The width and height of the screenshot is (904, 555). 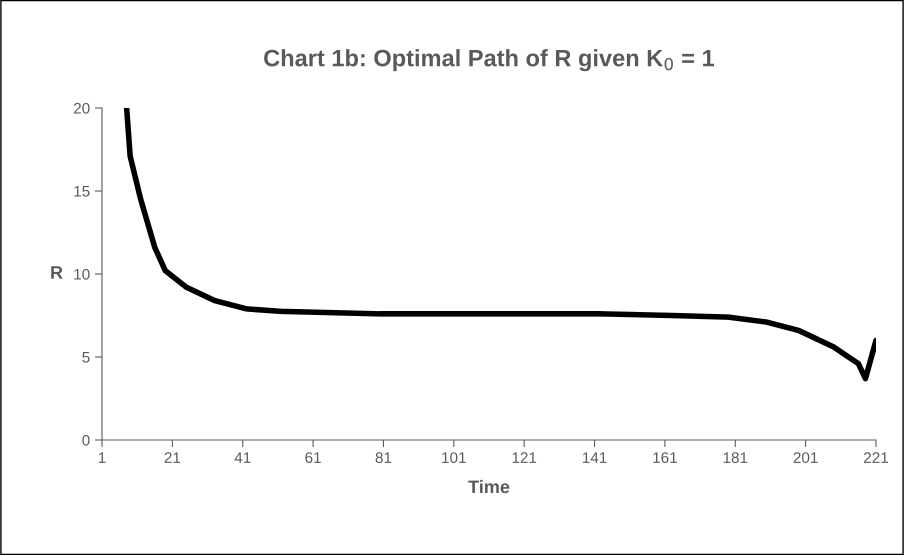 I want to click on x-tick-label: 81, so click(x=384, y=458).